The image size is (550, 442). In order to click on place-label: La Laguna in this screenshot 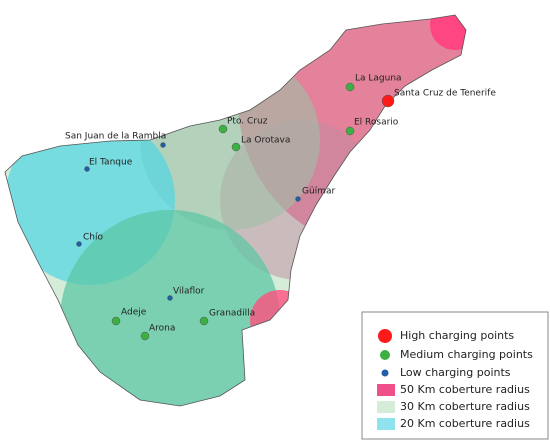, I will do `click(378, 79)`.